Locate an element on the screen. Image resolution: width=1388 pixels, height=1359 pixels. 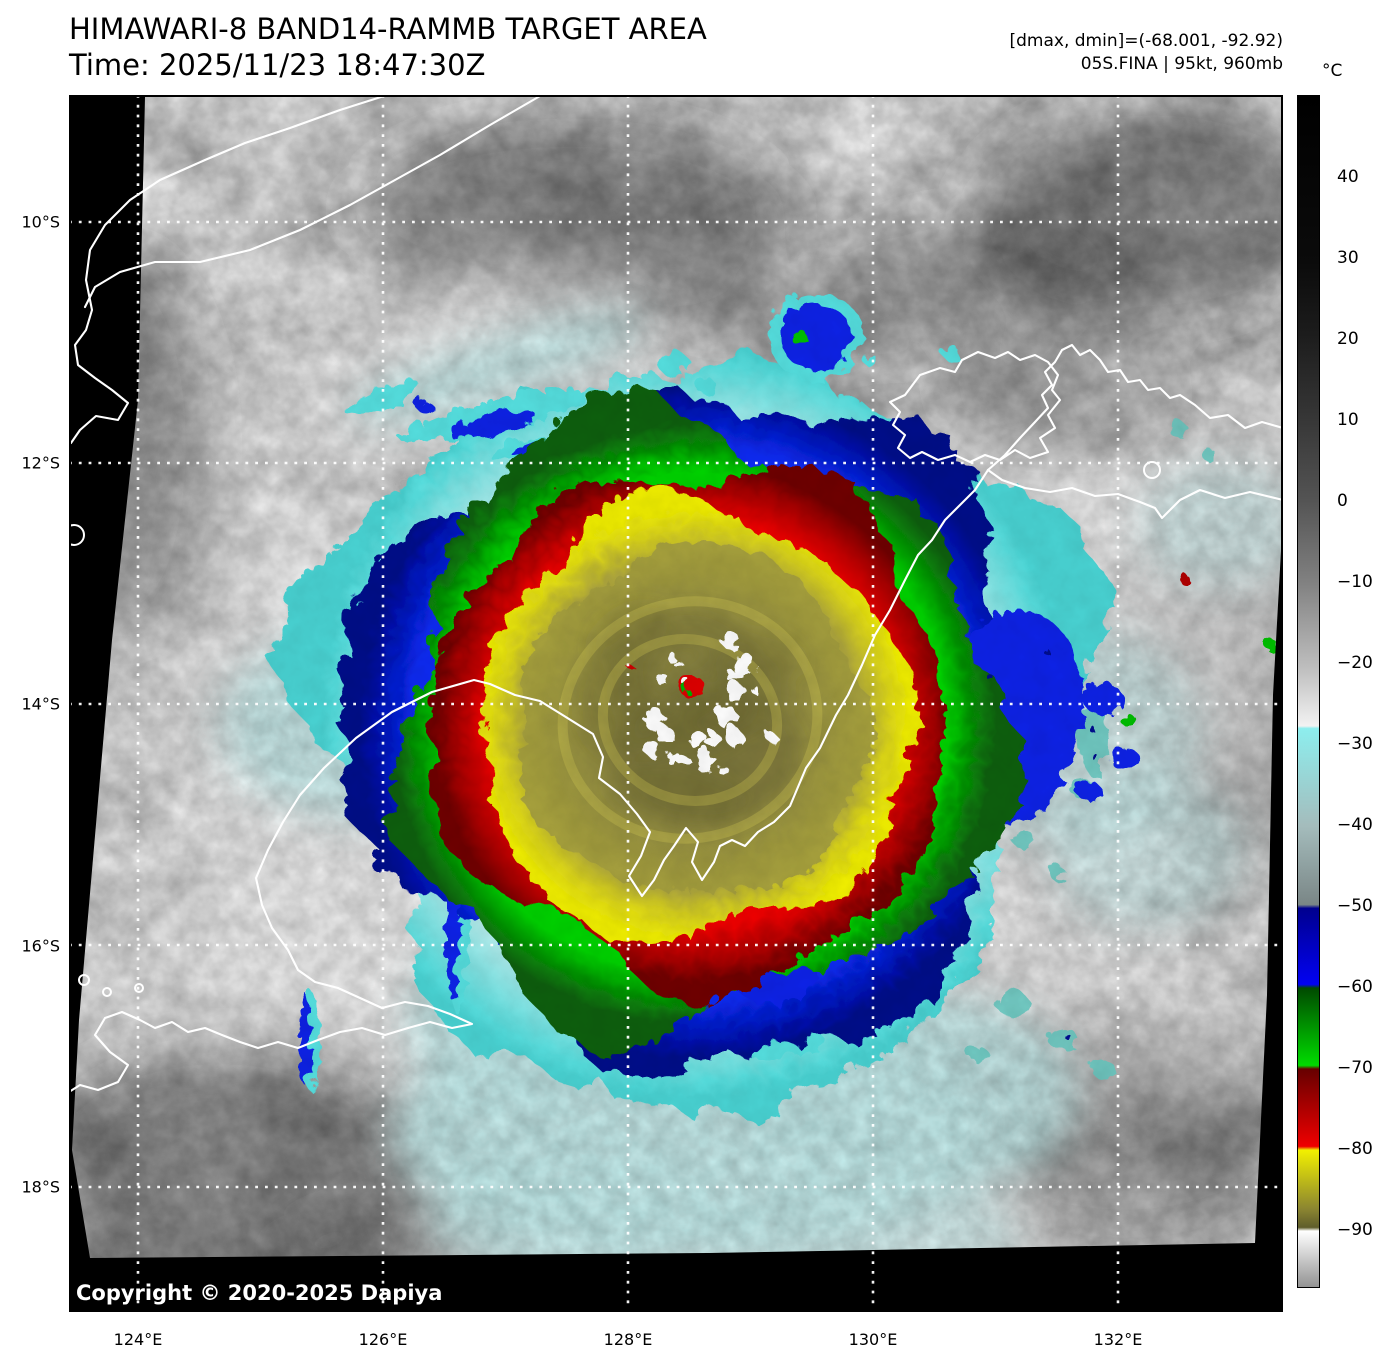
lon-tick-label: 126°E is located at coordinates (383, 1339).